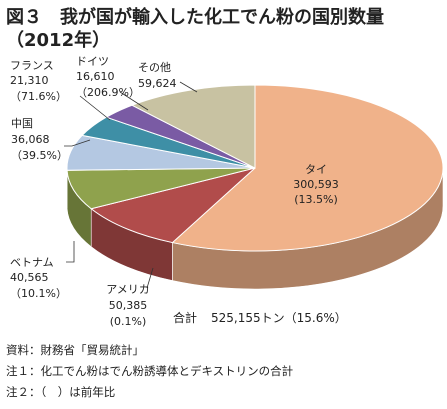 This screenshot has width=447, height=409. What do you see at coordinates (22, 123) in the screenshot?
I see `slice-label-name-4: 中国` at bounding box center [22, 123].